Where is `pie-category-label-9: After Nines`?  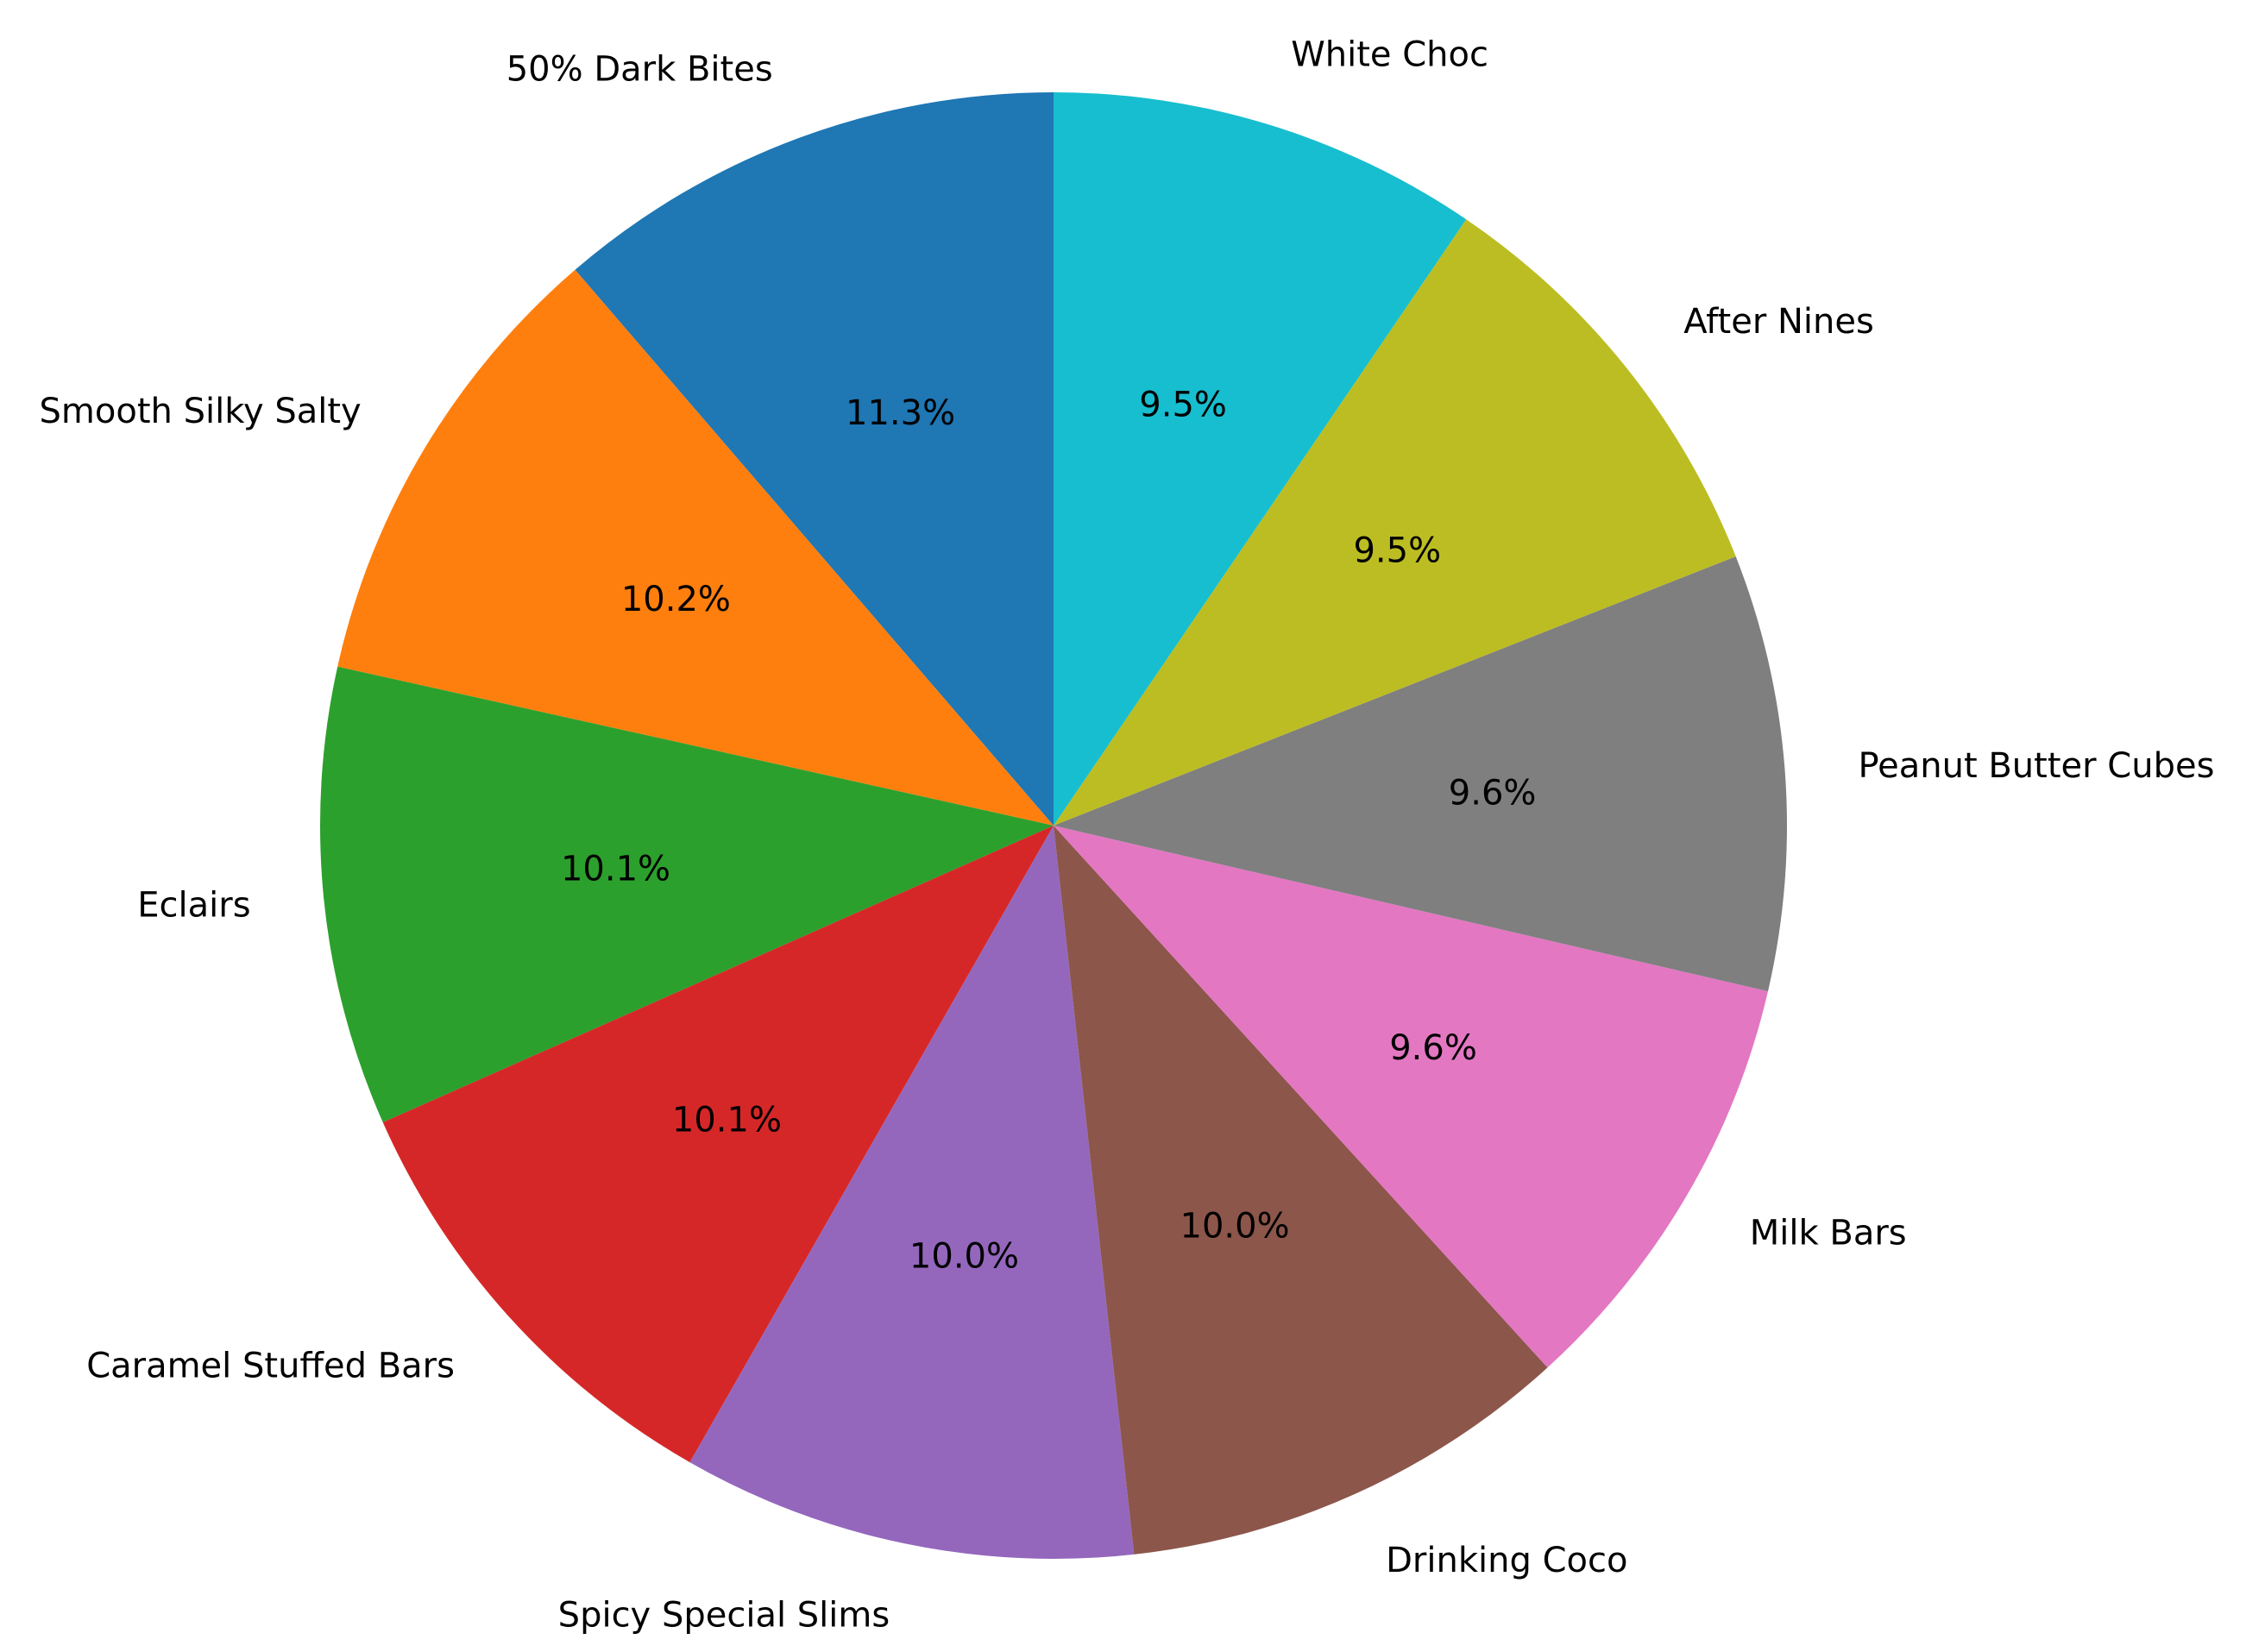
pie-category-label-9: After Nines is located at coordinates (1778, 322).